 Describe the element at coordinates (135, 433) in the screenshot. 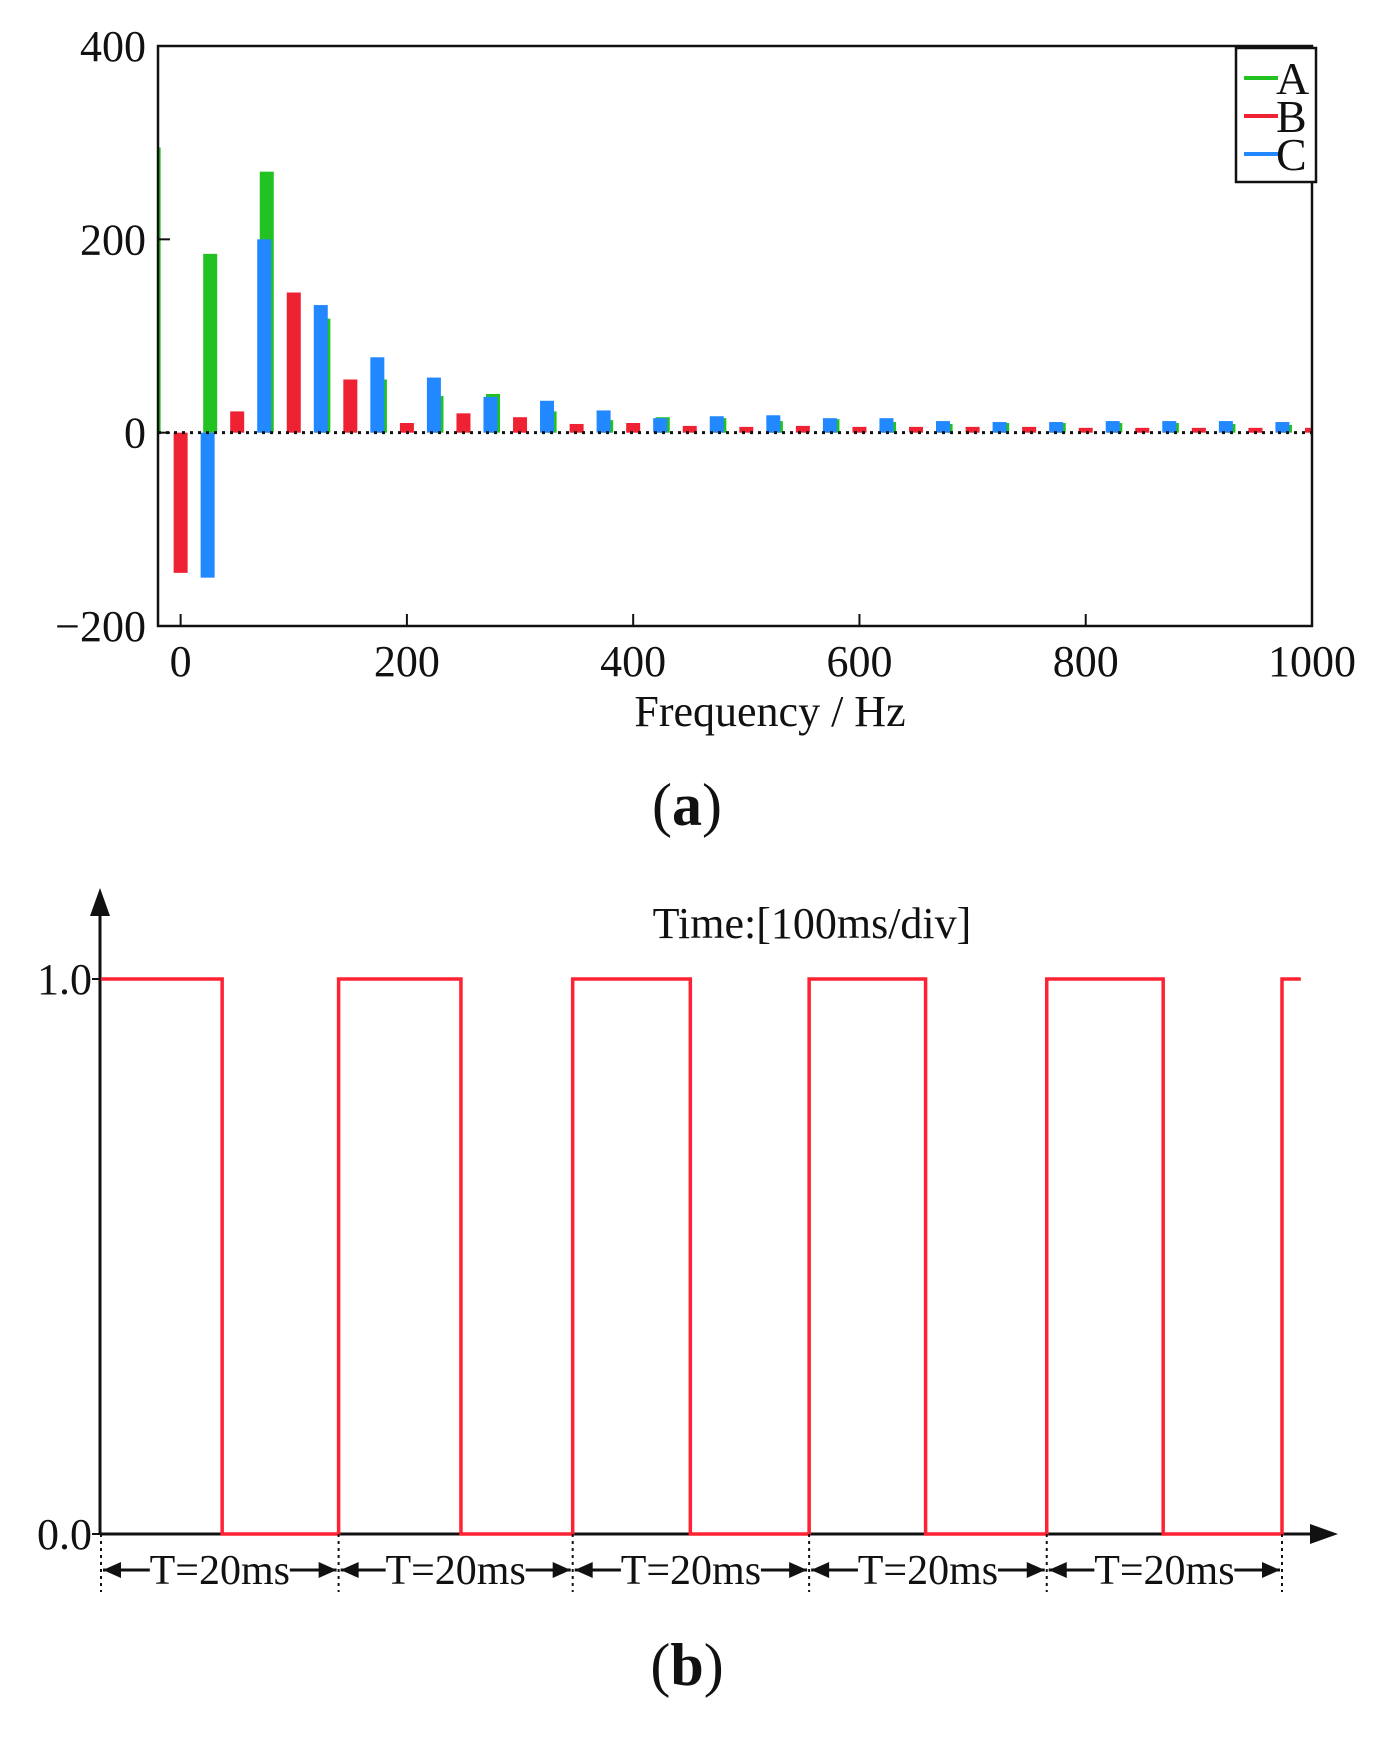

I see `y-tick-label: 0` at that location.